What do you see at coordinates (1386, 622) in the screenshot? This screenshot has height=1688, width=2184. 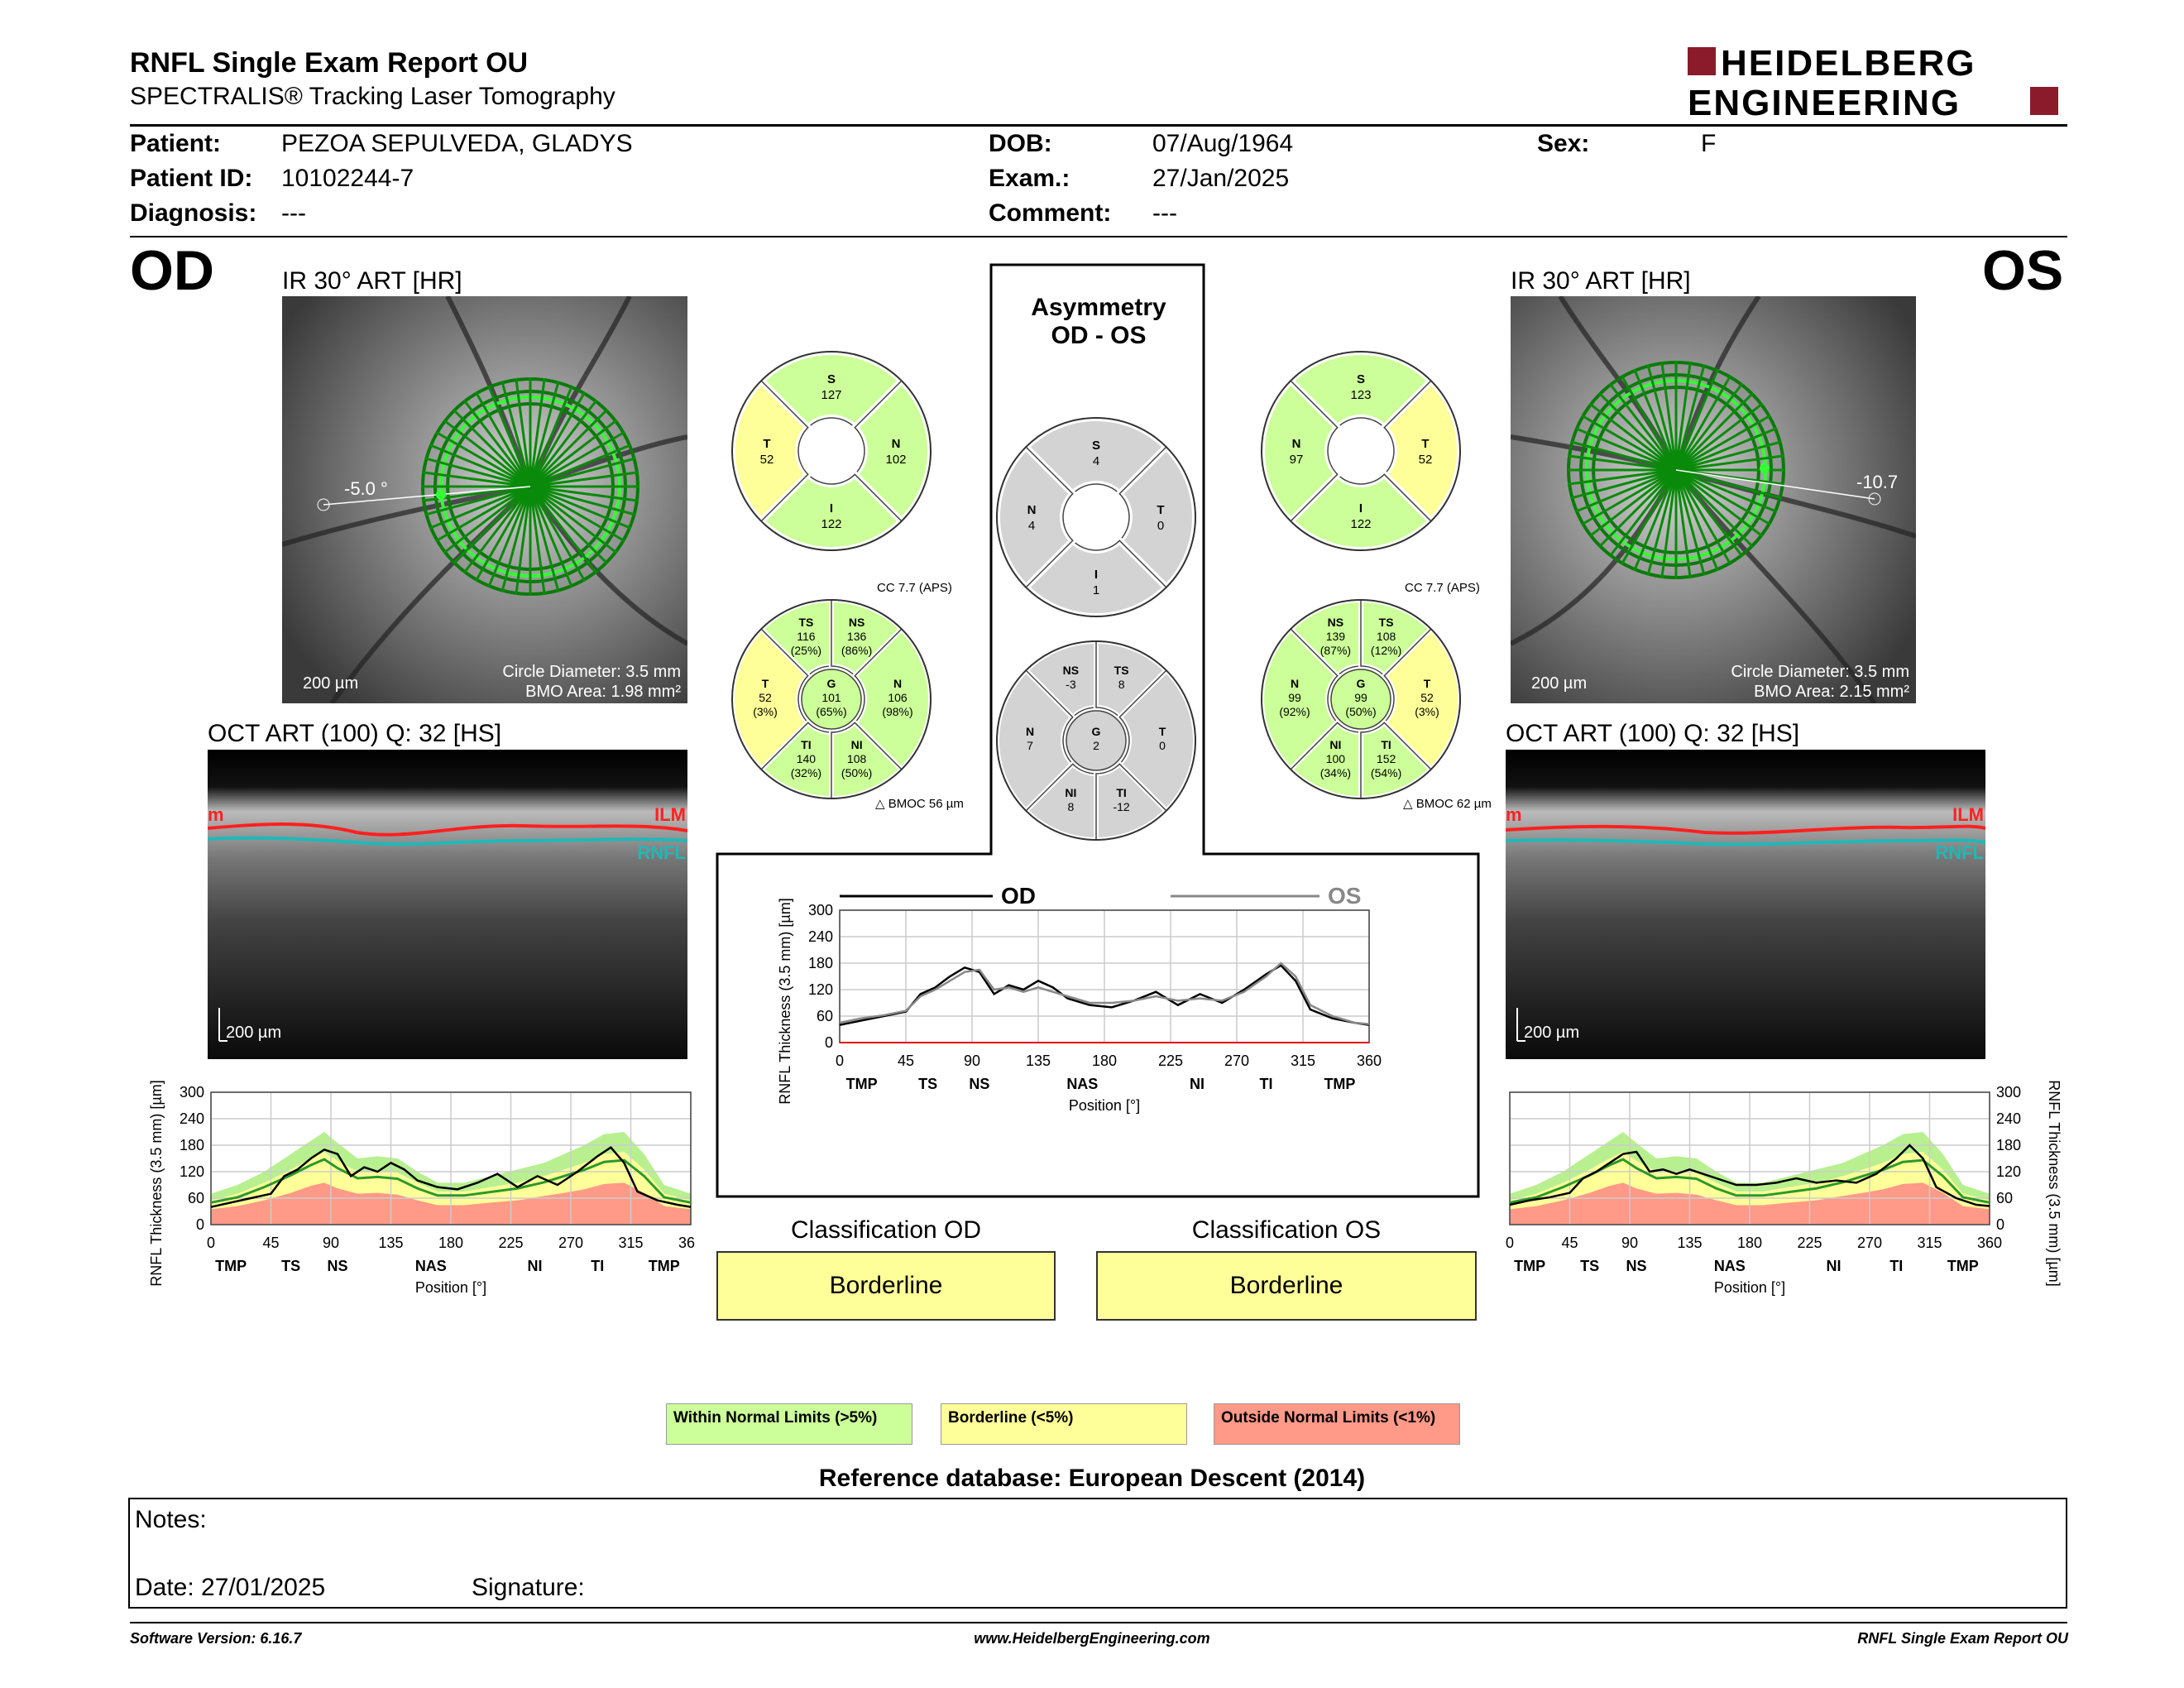 I see `os-sector-label-TS: TS` at bounding box center [1386, 622].